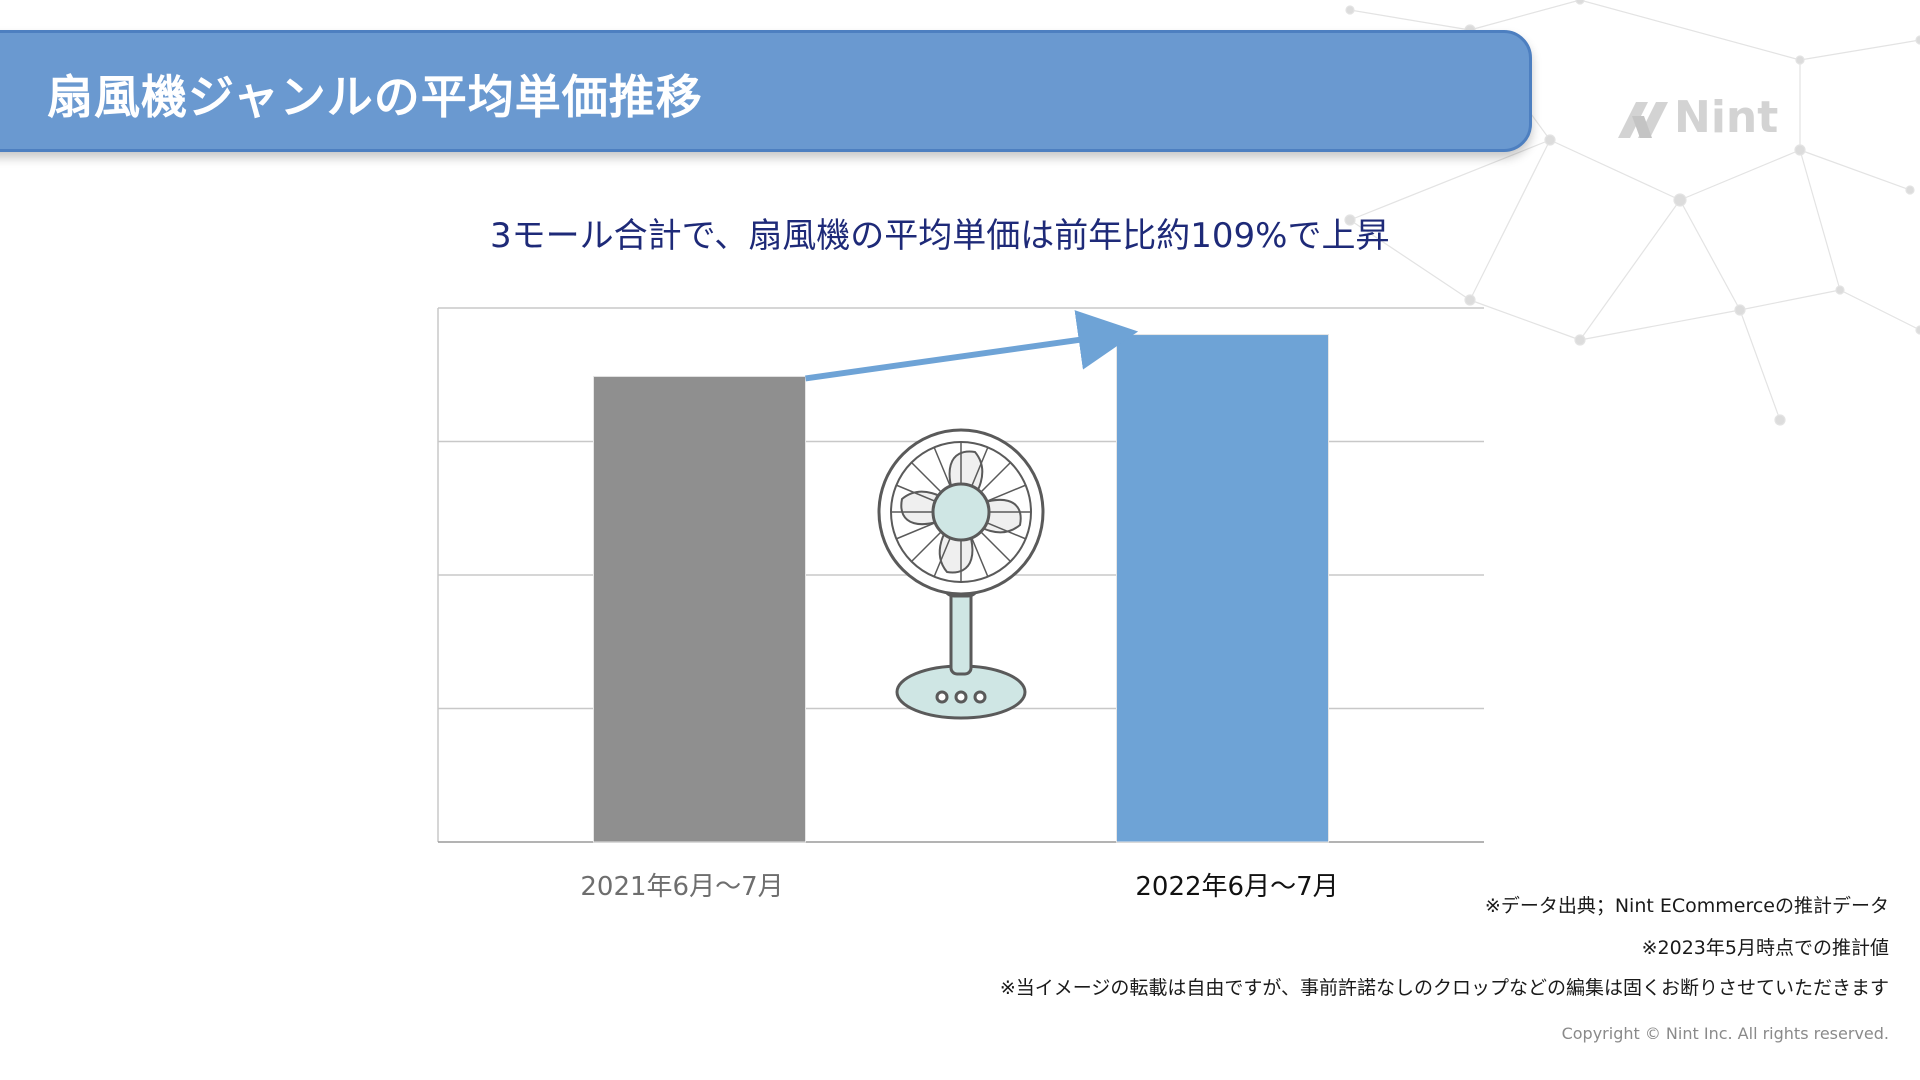 Image resolution: width=1920 pixels, height=1080 pixels. I want to click on footnote-estimate-date: ※2023年5月時点での推計値, so click(1765, 948).